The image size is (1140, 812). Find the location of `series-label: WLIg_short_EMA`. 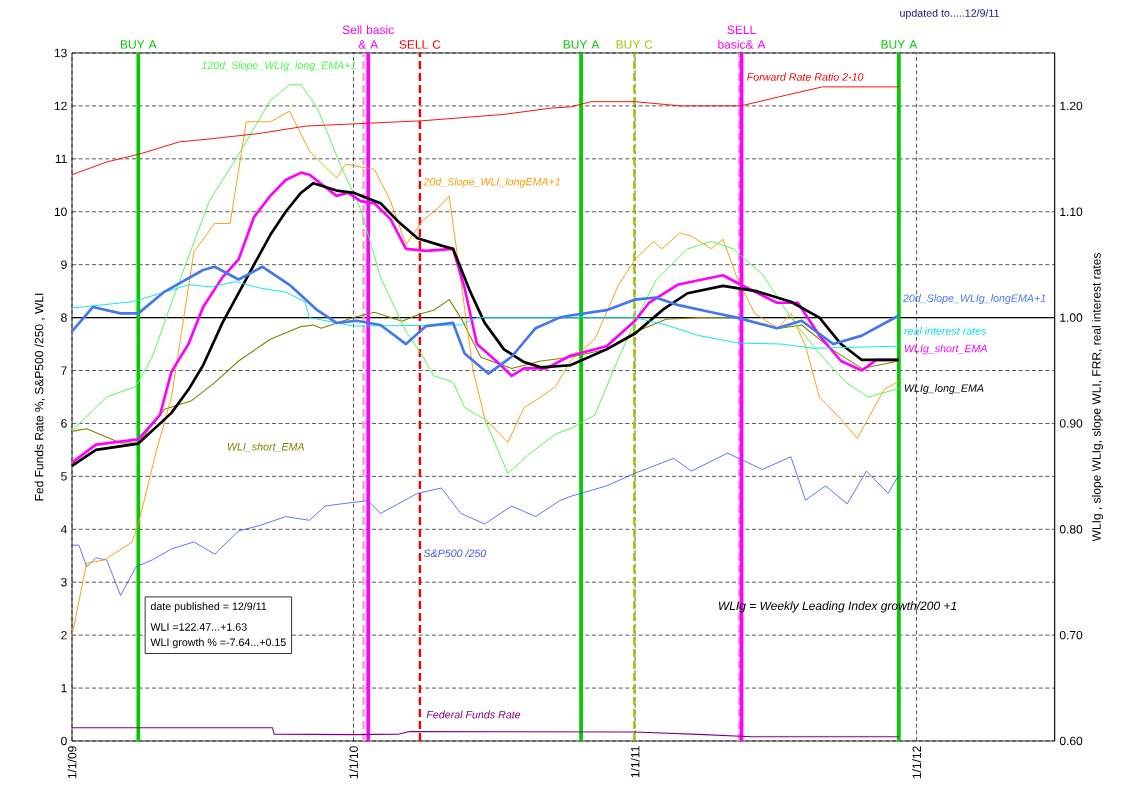

series-label: WLIg_short_EMA is located at coordinates (945, 349).